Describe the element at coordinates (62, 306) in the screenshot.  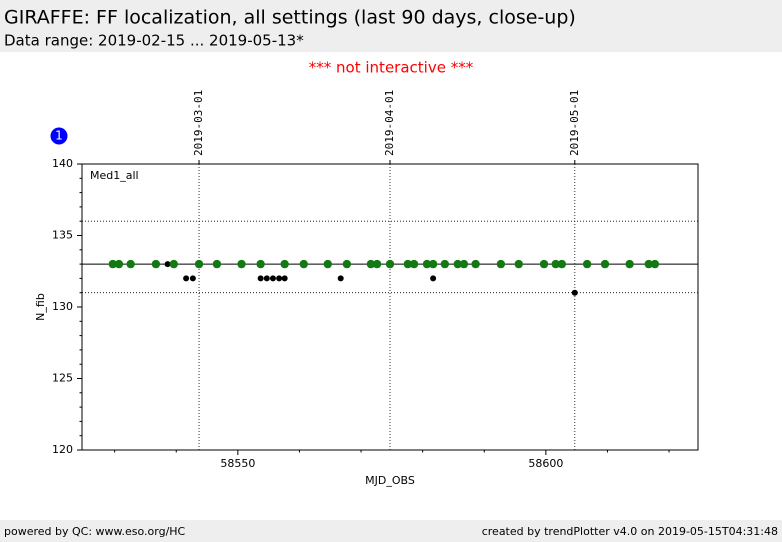
I see `y-tick-label: 130` at that location.